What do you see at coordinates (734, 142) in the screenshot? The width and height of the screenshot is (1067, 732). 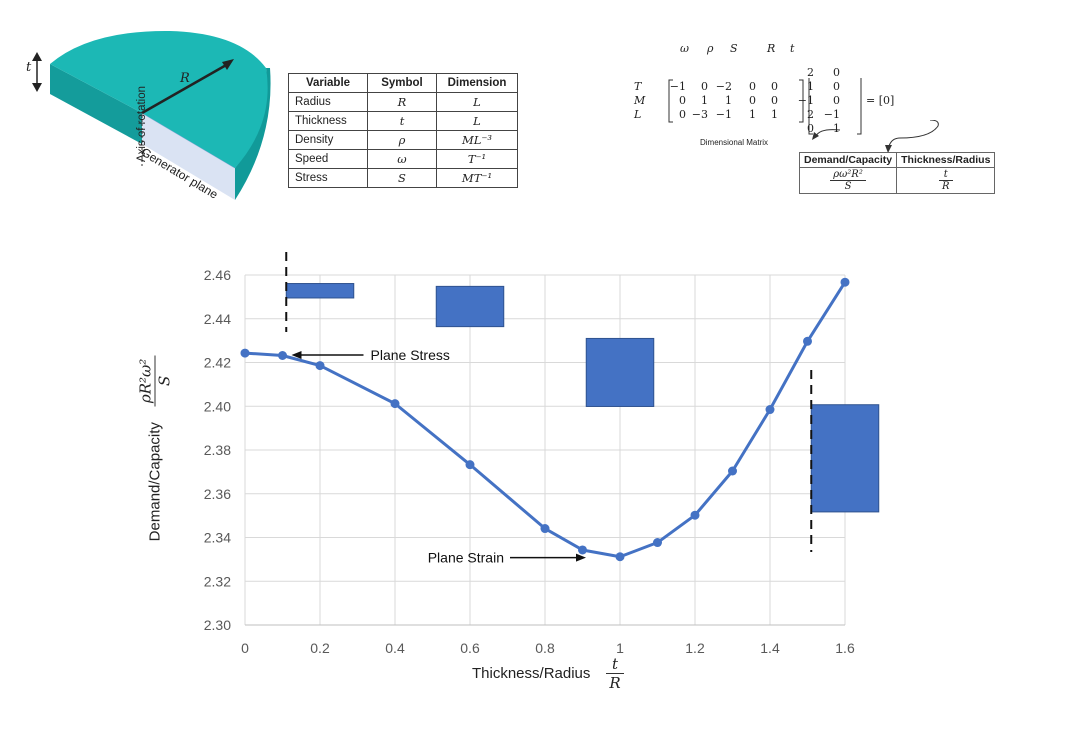 I see `matrix-caption: Dimensional Matrix` at bounding box center [734, 142].